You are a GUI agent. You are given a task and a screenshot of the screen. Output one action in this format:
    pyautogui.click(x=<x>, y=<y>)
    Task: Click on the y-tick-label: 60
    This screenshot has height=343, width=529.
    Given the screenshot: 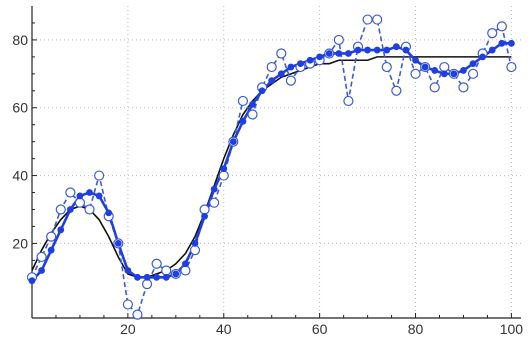 What is the action you would take?
    pyautogui.click(x=20, y=108)
    